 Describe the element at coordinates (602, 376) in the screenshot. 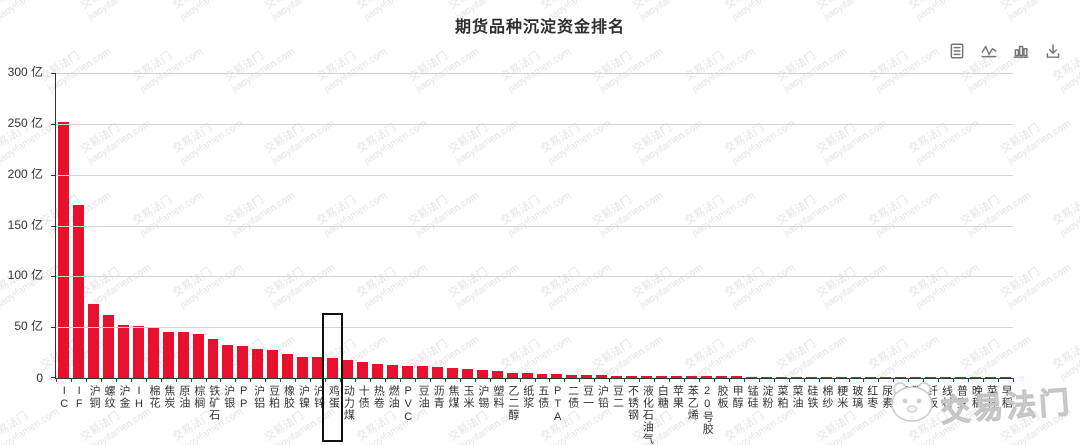

I see `bar-沪铅` at that location.